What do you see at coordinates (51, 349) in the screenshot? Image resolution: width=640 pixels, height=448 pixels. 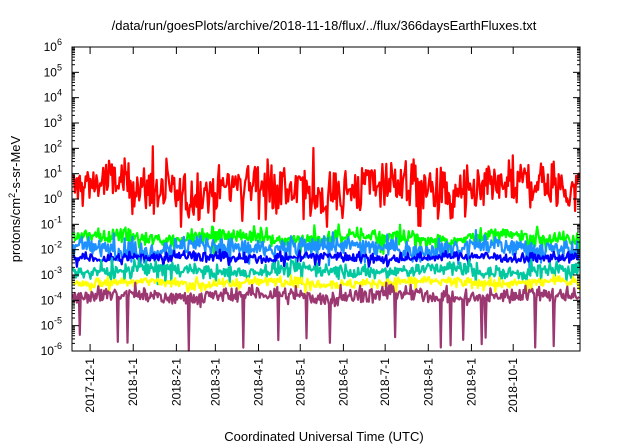 I see `y-tick-label: 10⁻⁶` at bounding box center [51, 349].